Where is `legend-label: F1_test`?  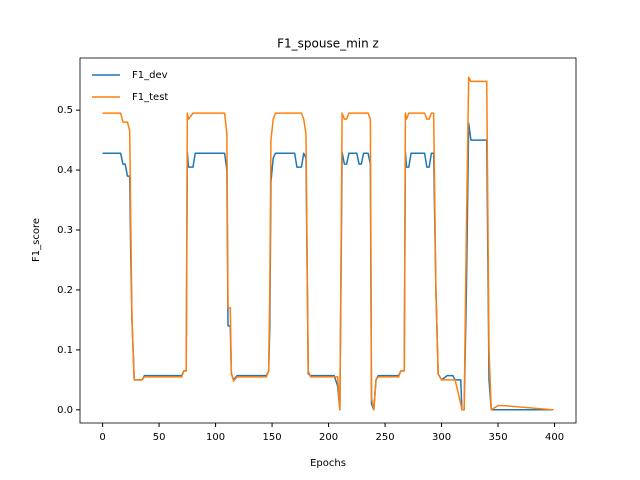
legend-label: F1_test is located at coordinates (150, 97).